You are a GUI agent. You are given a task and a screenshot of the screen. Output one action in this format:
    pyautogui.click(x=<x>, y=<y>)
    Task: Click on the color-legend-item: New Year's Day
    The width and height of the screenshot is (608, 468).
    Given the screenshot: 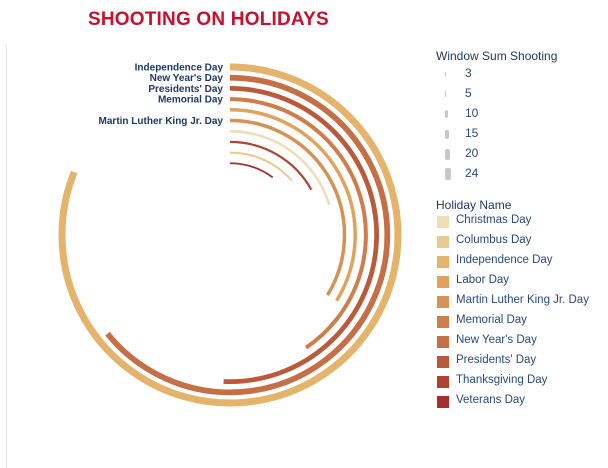 What is the action you would take?
    pyautogui.click(x=522, y=342)
    